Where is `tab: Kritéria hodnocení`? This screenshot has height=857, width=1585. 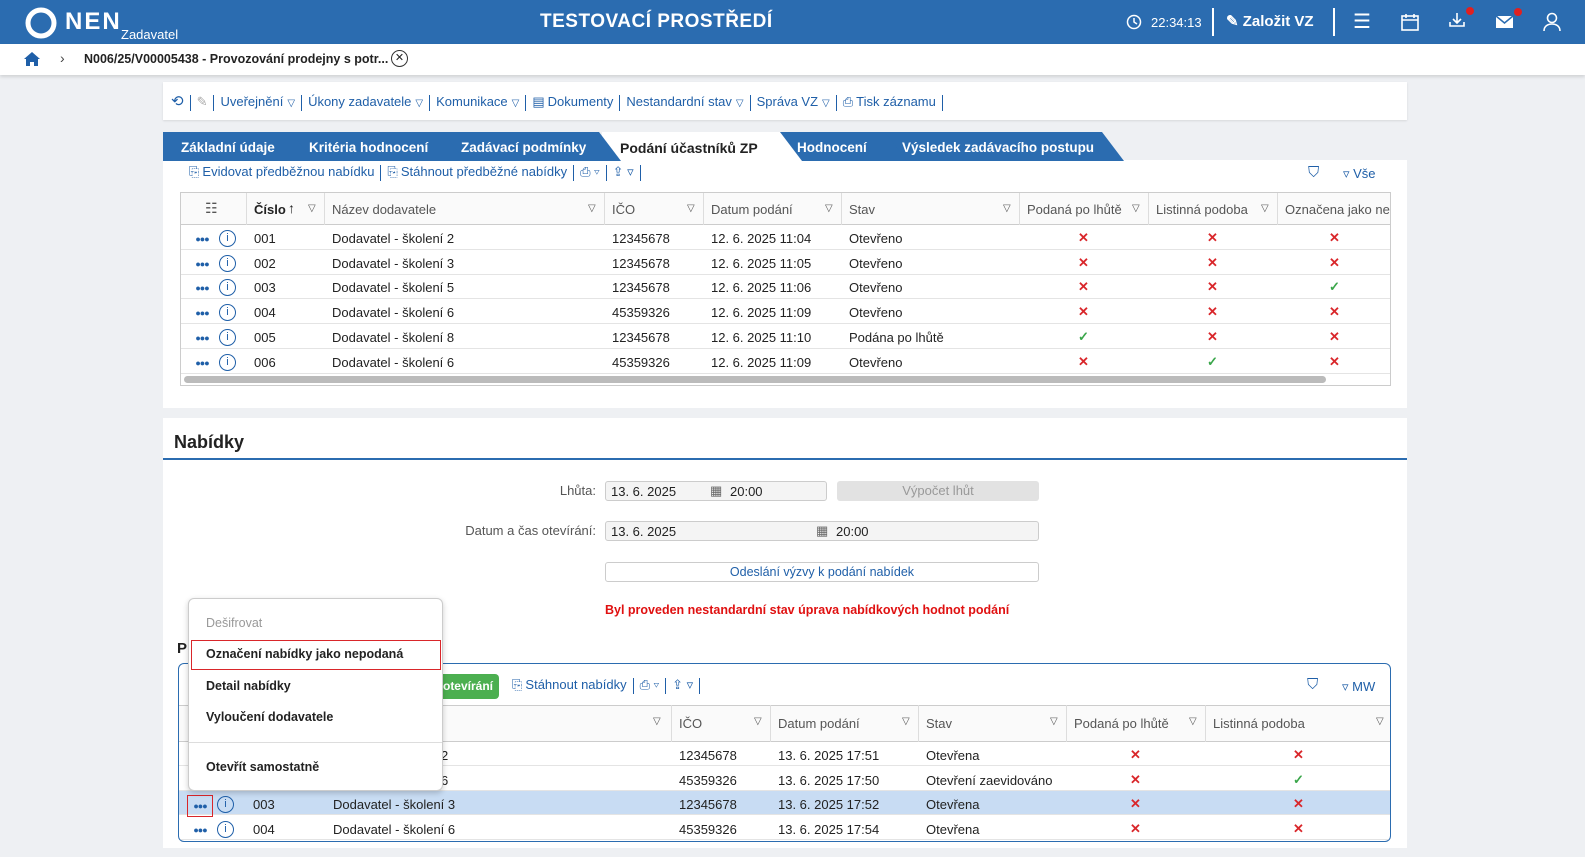
tab: Kritéria hodnocení is located at coordinates (378, 146).